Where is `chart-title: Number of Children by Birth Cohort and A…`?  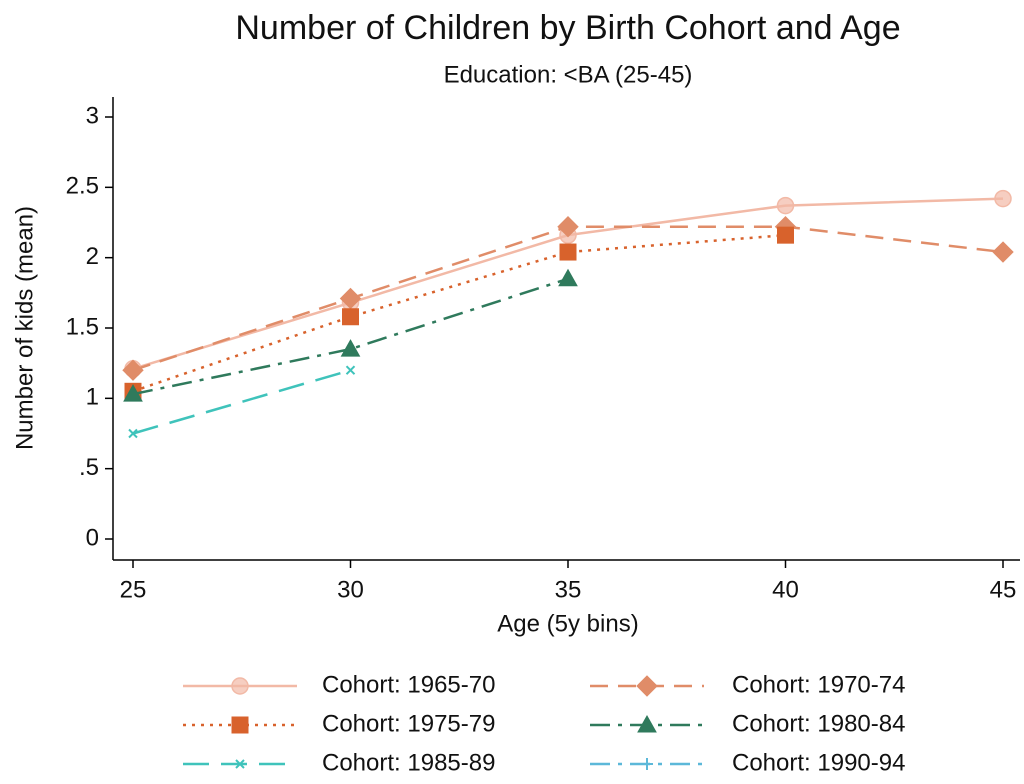
chart-title: Number of Children by Birth Cohort and A… is located at coordinates (567, 28).